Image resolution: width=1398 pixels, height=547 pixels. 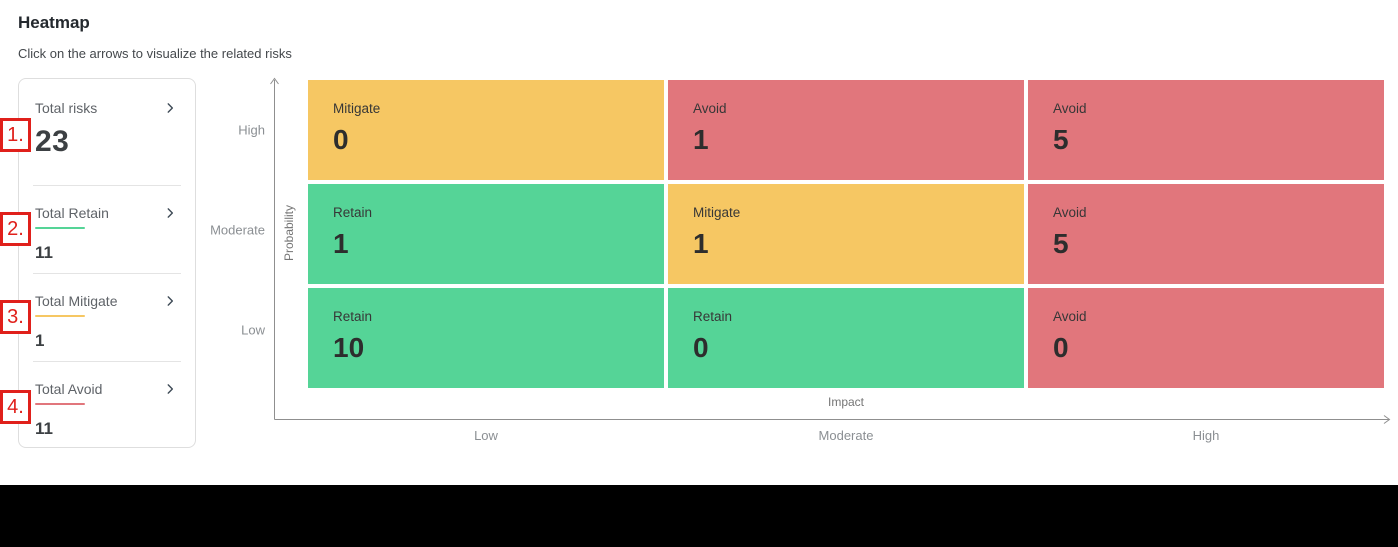 I want to click on cell-high-moderate: Avoid 1, so click(x=846, y=130).